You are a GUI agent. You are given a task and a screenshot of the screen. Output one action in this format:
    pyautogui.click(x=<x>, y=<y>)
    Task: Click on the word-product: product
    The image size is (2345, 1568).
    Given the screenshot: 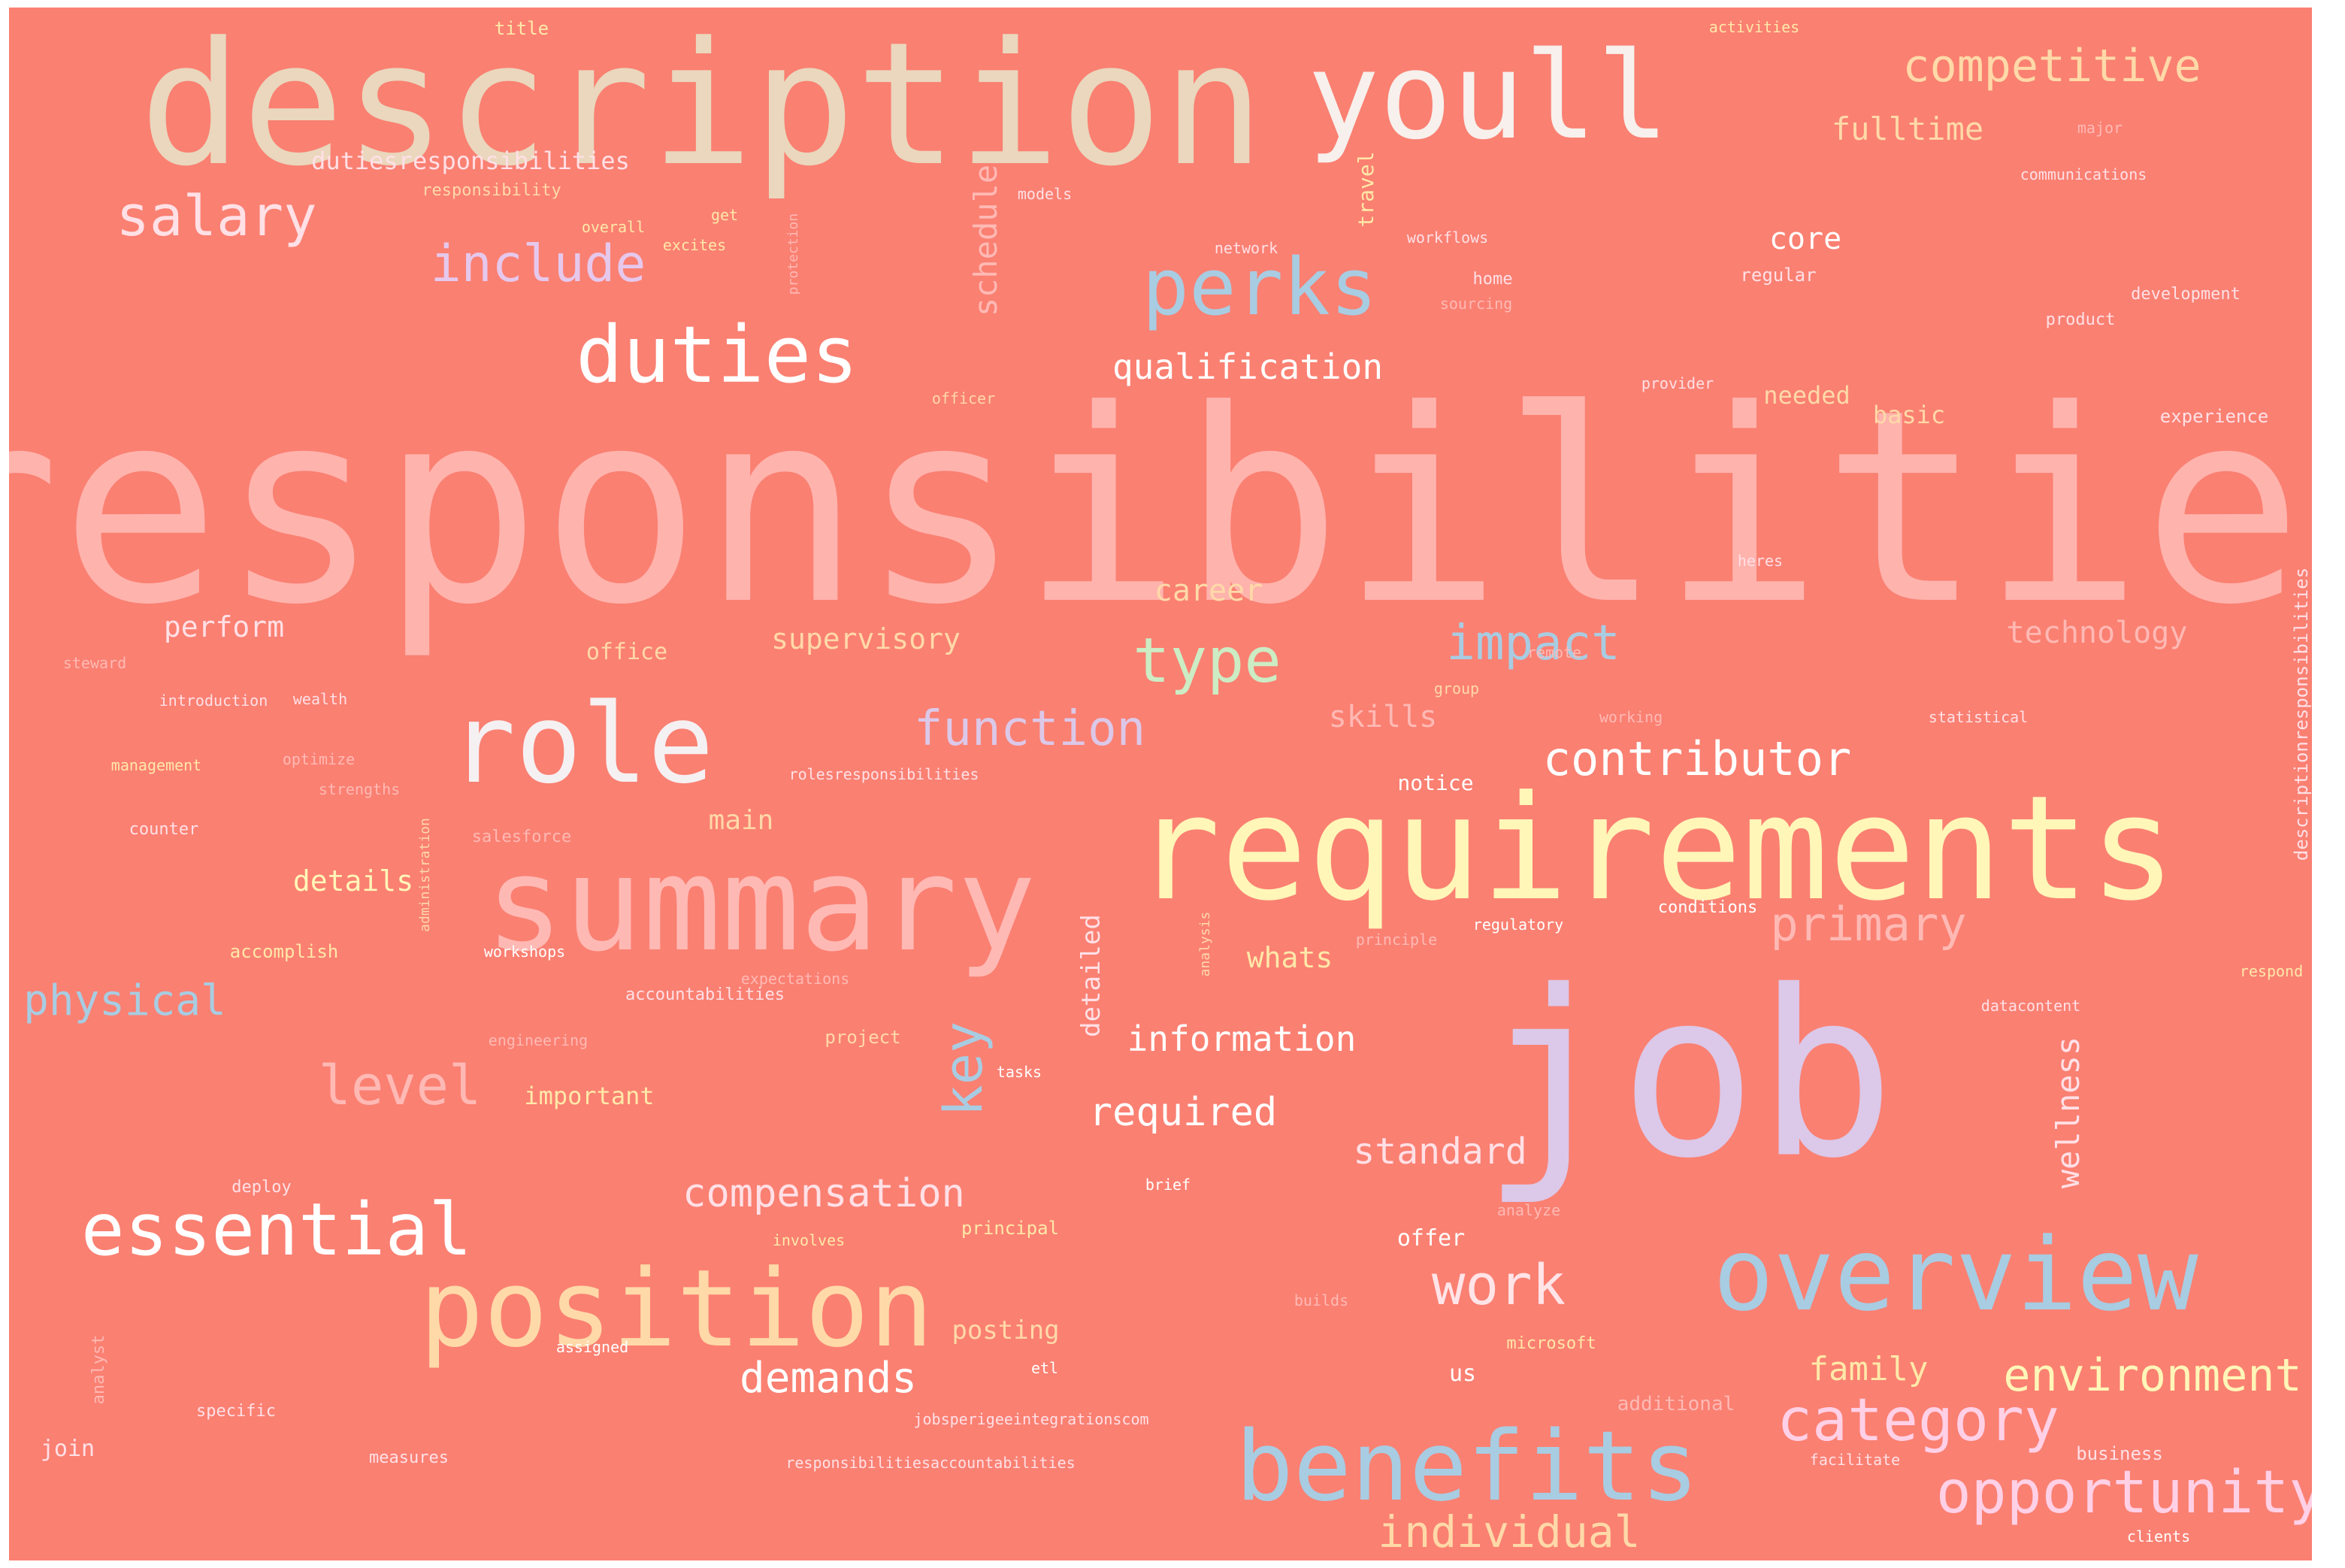 What is the action you would take?
    pyautogui.click(x=2080, y=319)
    